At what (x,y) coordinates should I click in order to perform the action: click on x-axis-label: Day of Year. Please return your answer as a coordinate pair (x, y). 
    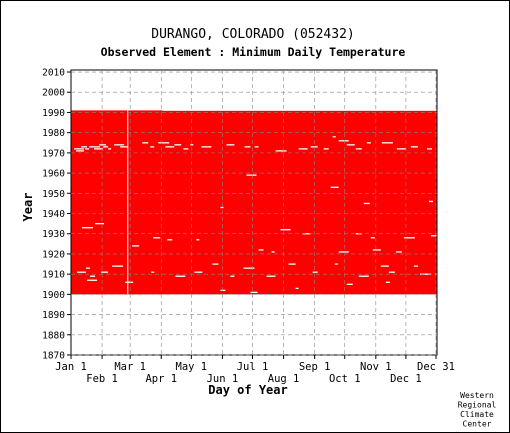
    Looking at the image, I should click on (247, 390).